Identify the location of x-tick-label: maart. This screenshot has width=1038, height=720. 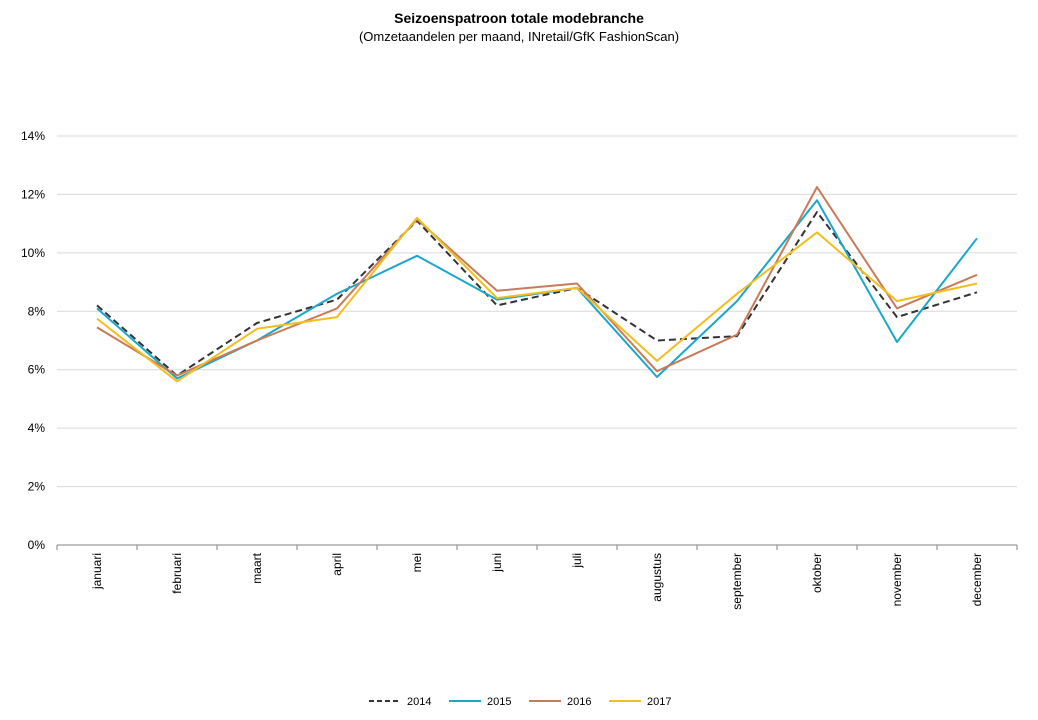
(257, 567).